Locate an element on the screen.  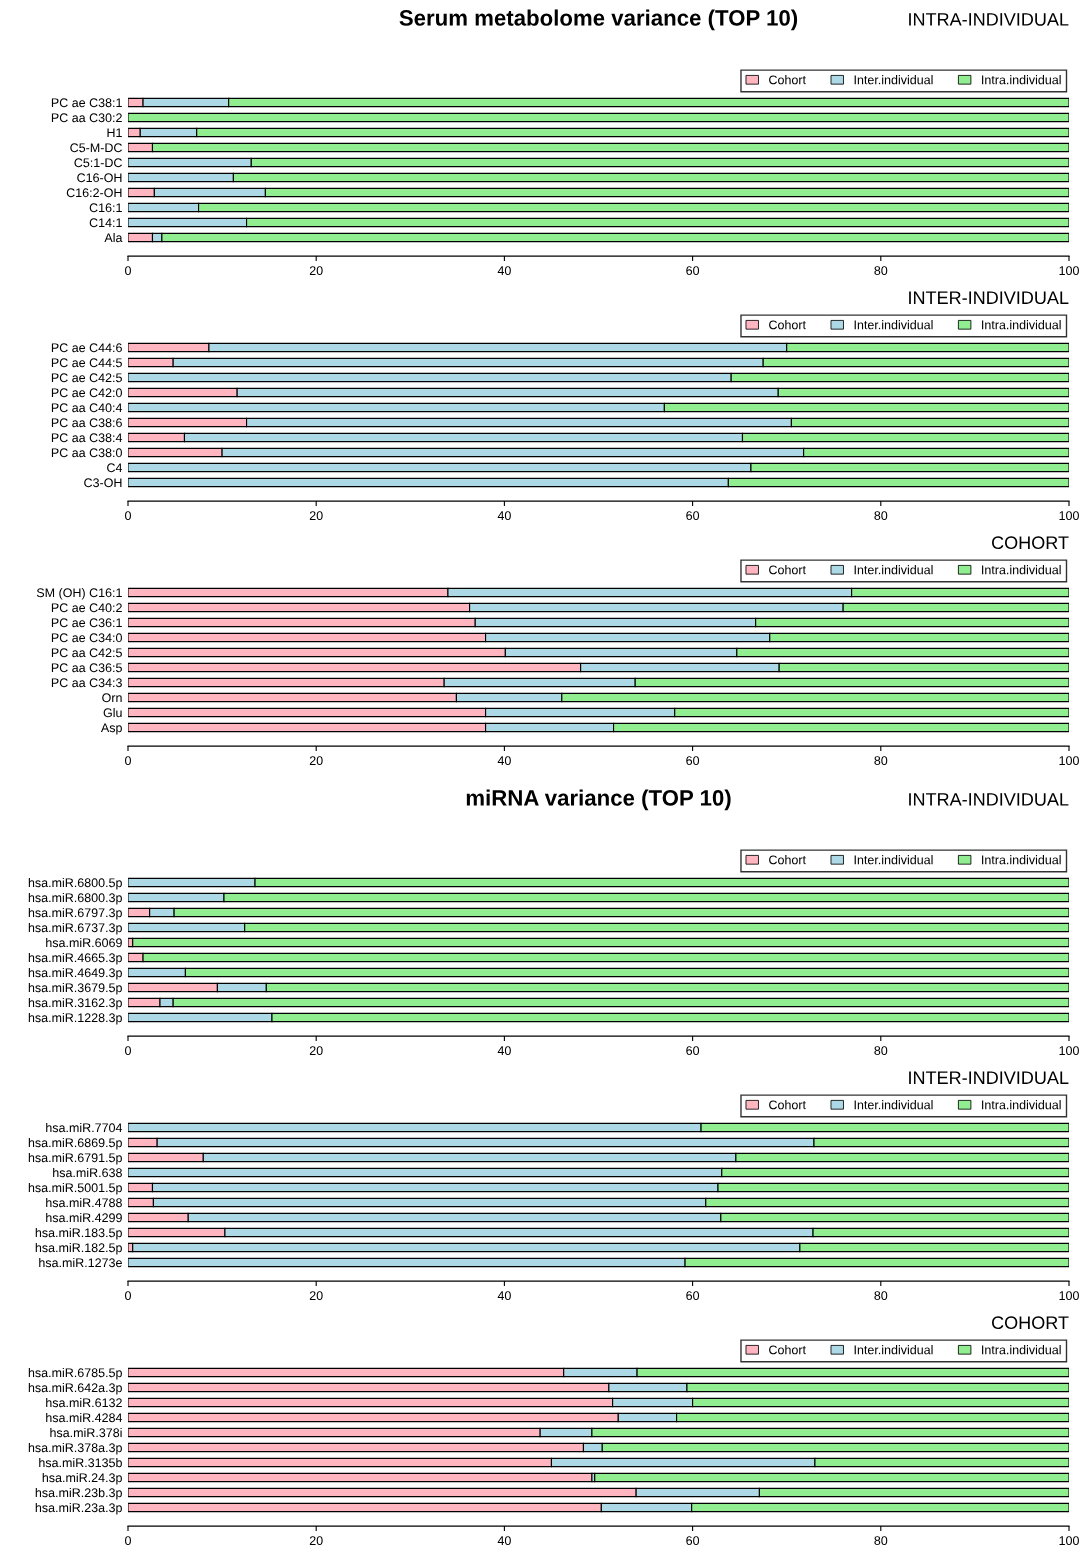
y-tick-label: C16:1 is located at coordinates (105, 208).